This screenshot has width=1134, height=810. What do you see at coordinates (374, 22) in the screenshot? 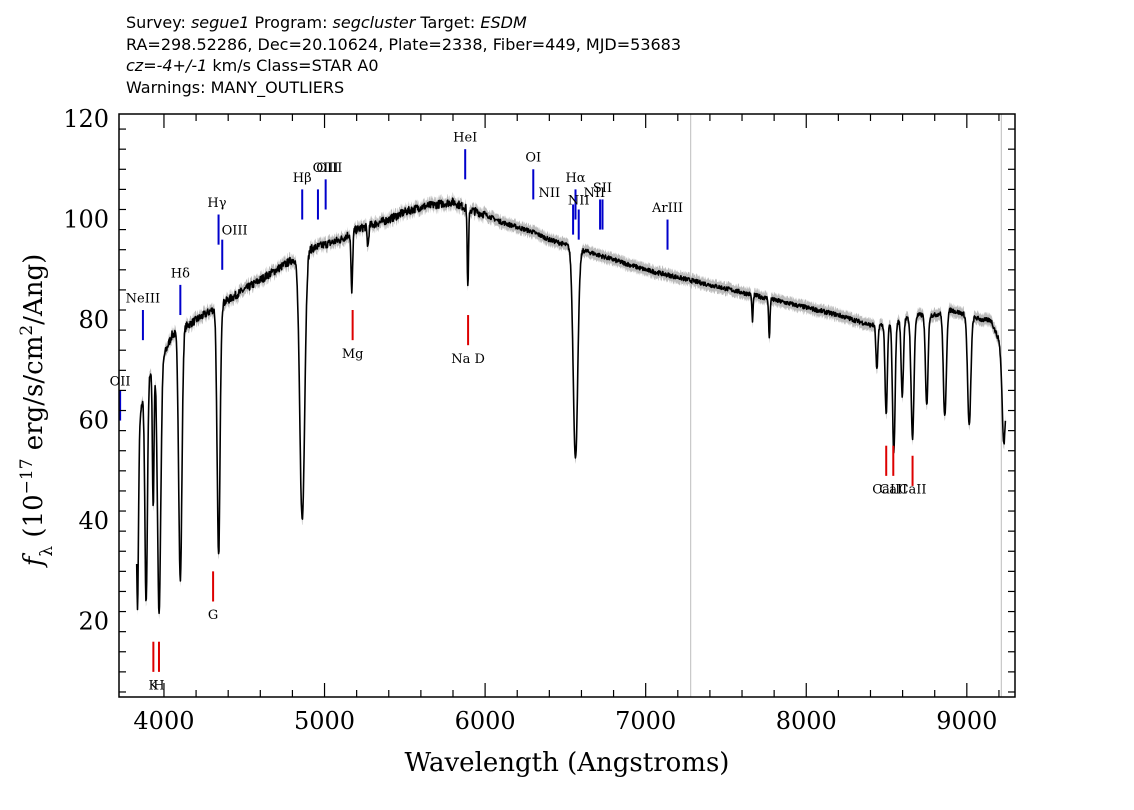
I see `program-value: segcluster` at bounding box center [374, 22].